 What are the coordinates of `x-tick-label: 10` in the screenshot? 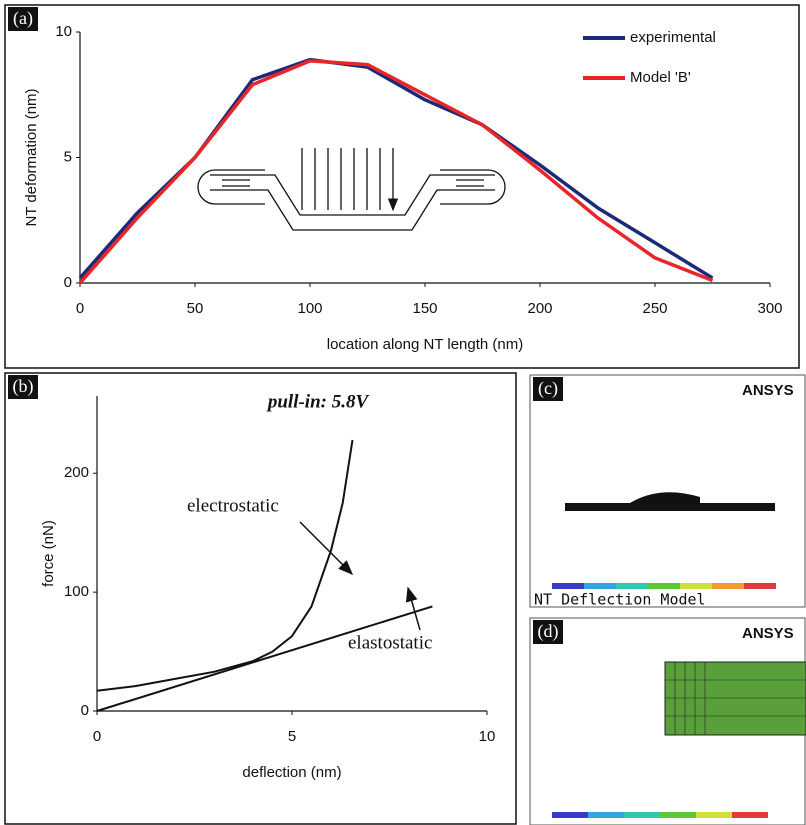 It's located at (487, 736).